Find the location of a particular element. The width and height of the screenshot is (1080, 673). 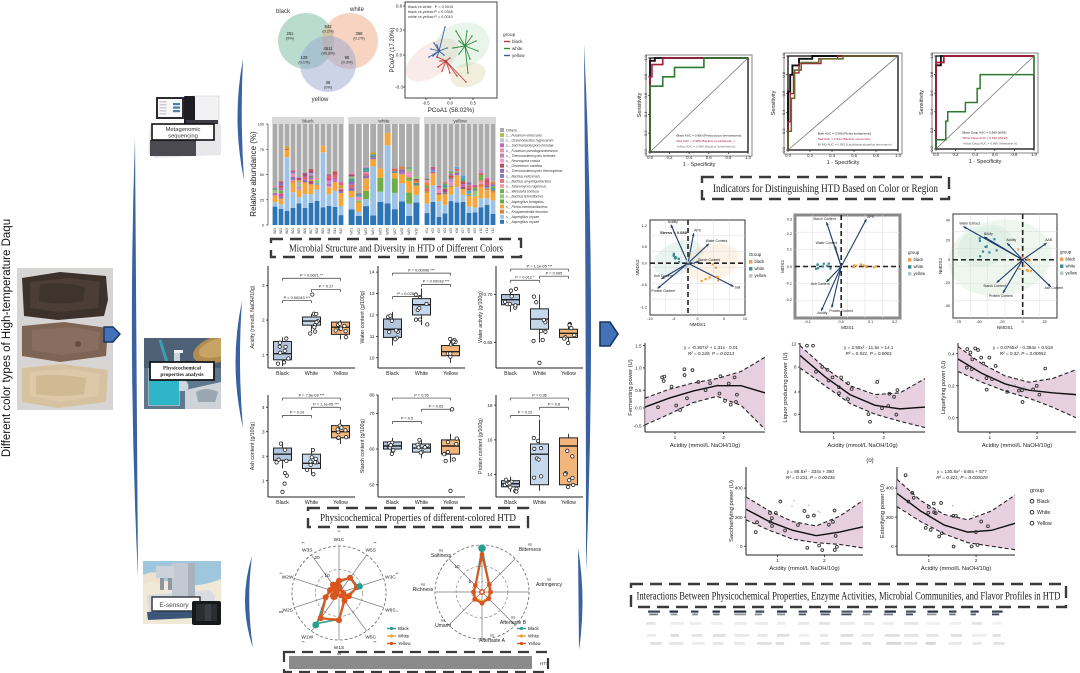

svg-text: B02 is located at coordinates (281, 231).